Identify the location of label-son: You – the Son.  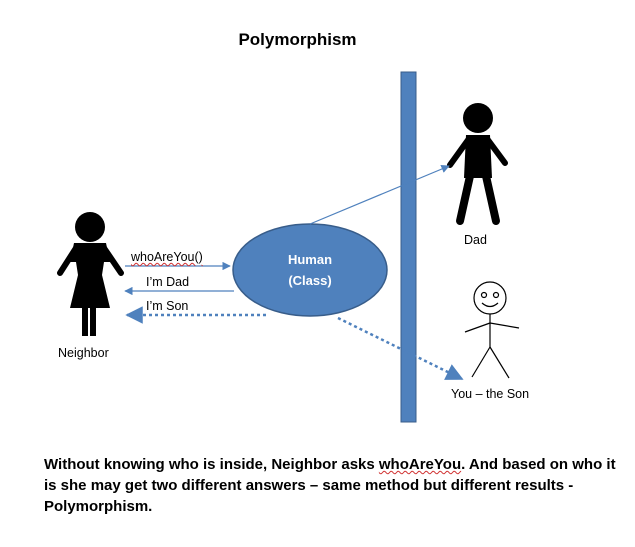
(490, 394).